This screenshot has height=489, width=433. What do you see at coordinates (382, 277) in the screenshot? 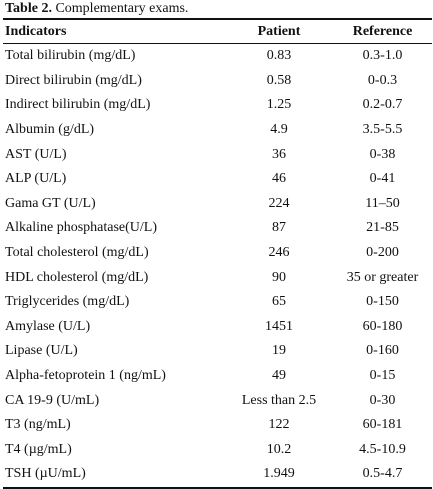
I see `reference-range-cell: 35 or greater` at bounding box center [382, 277].